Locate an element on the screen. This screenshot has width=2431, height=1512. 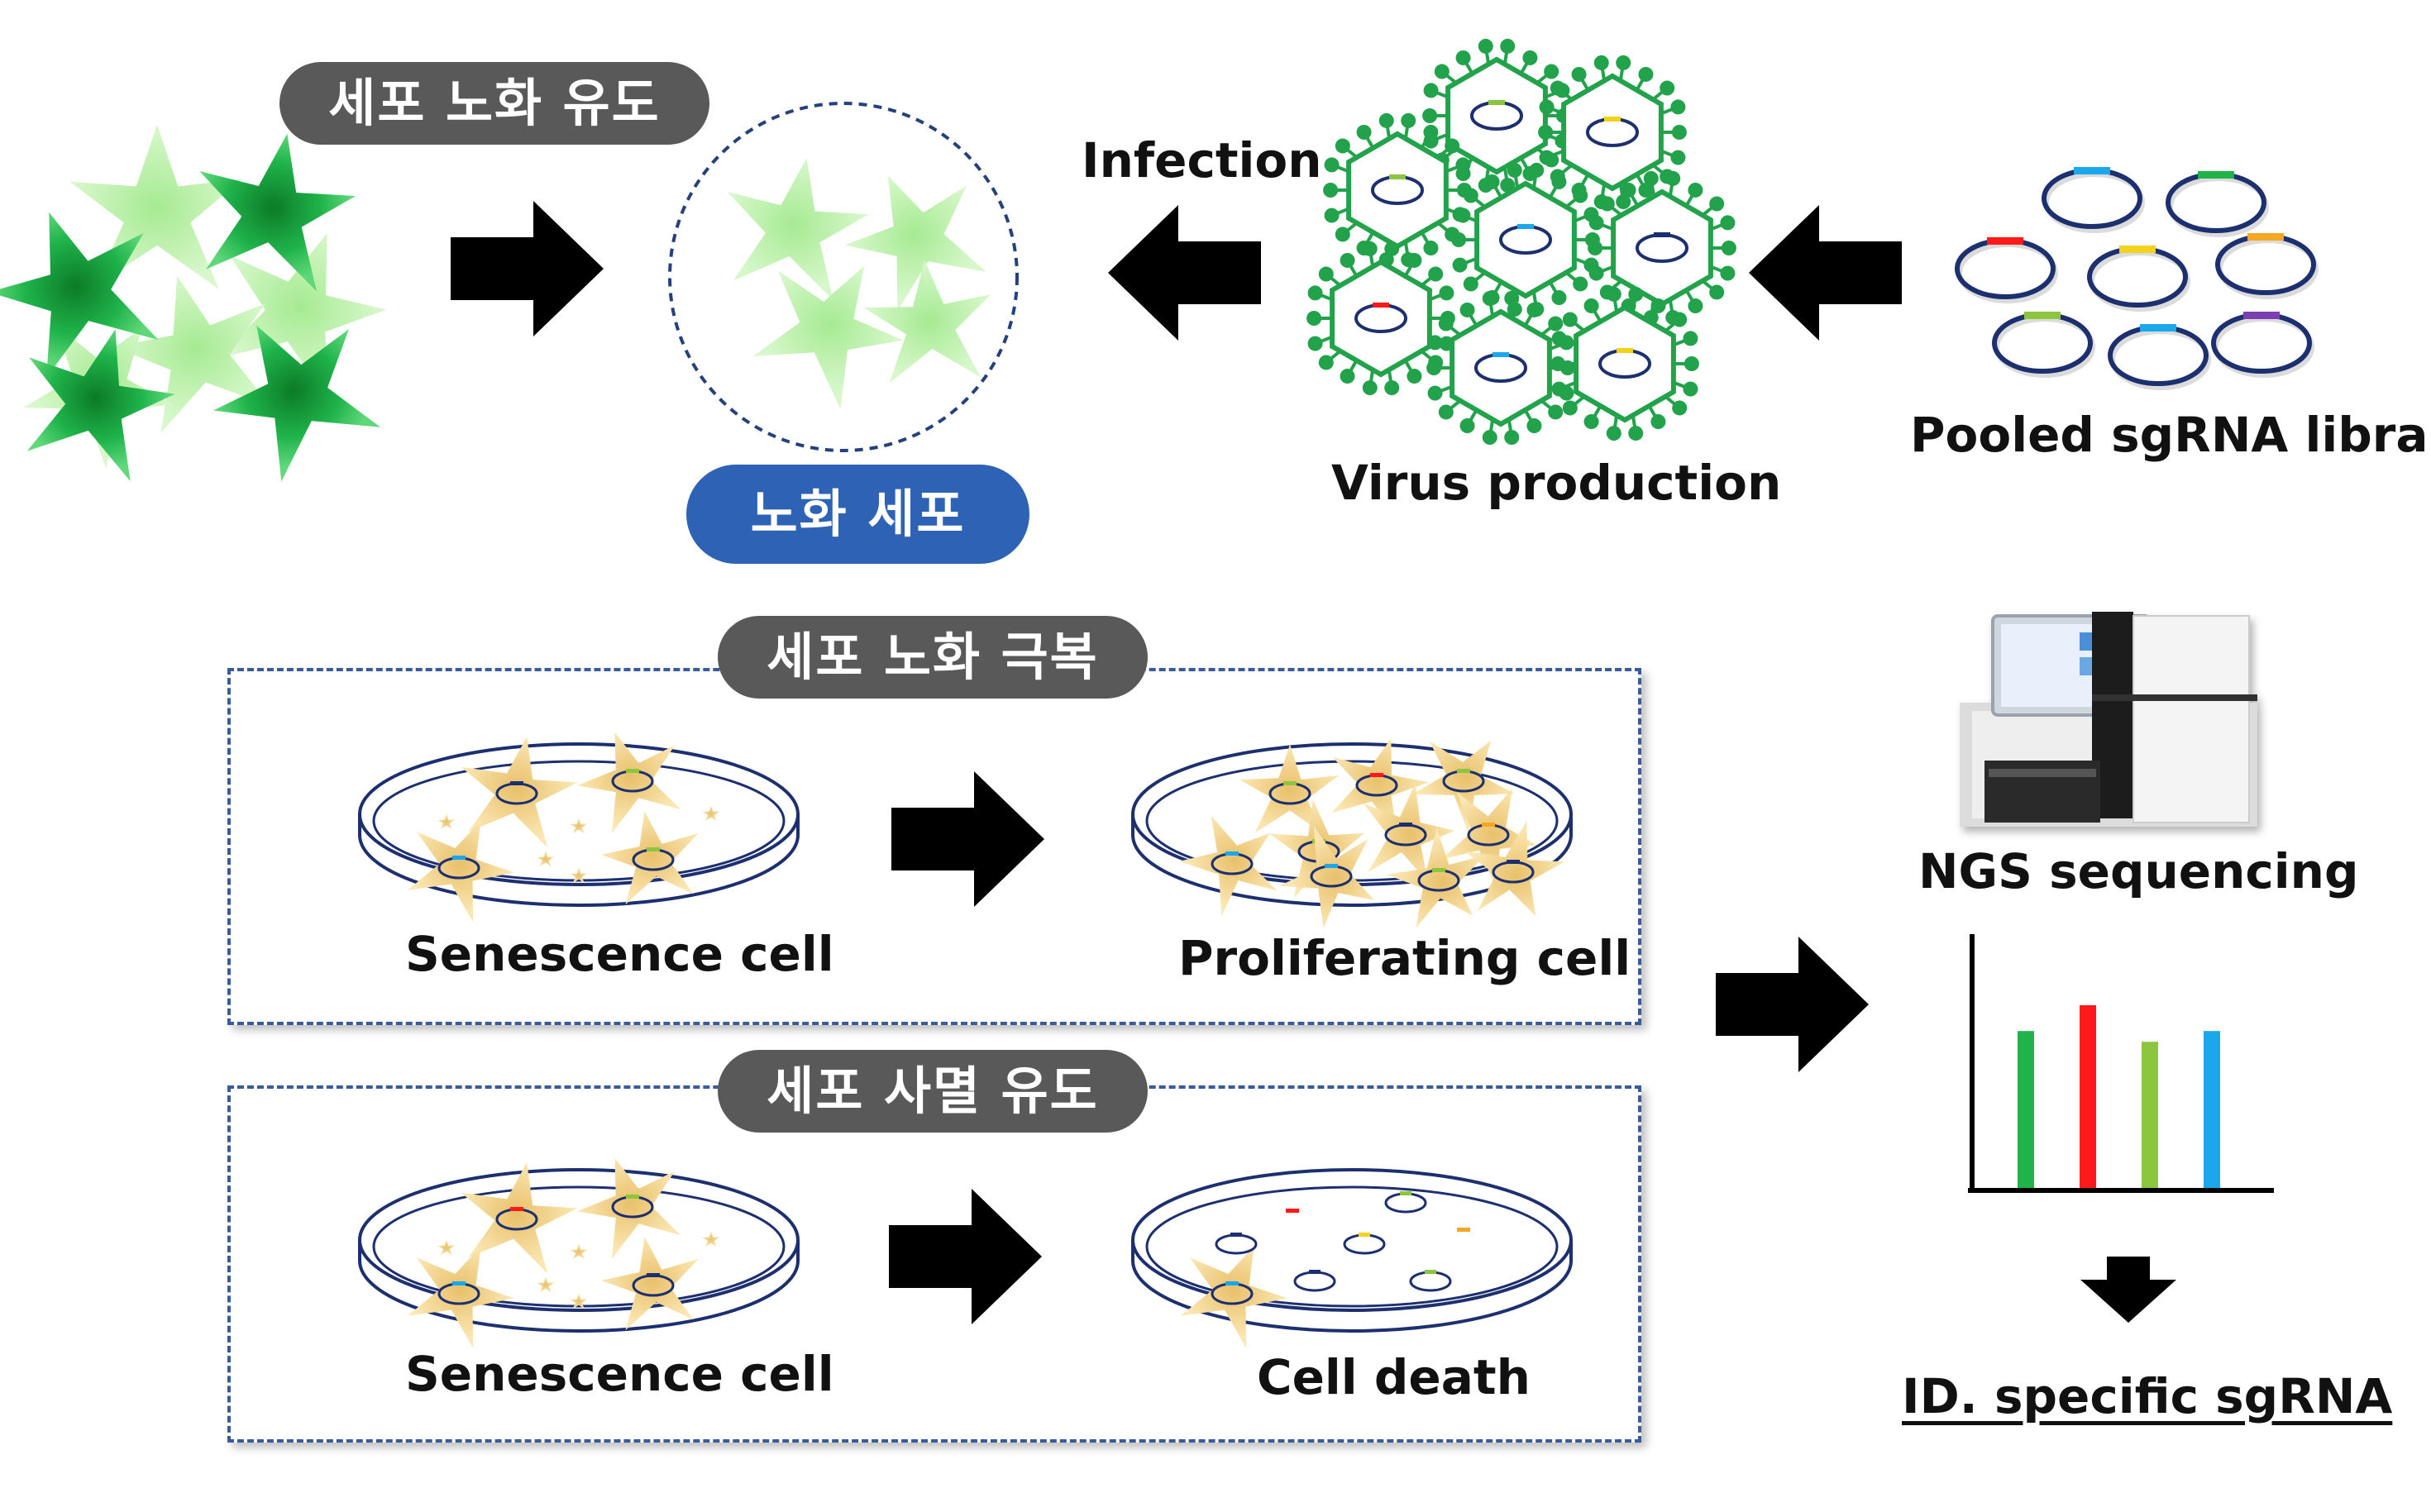
senescent-cell-circle is located at coordinates (843, 277).